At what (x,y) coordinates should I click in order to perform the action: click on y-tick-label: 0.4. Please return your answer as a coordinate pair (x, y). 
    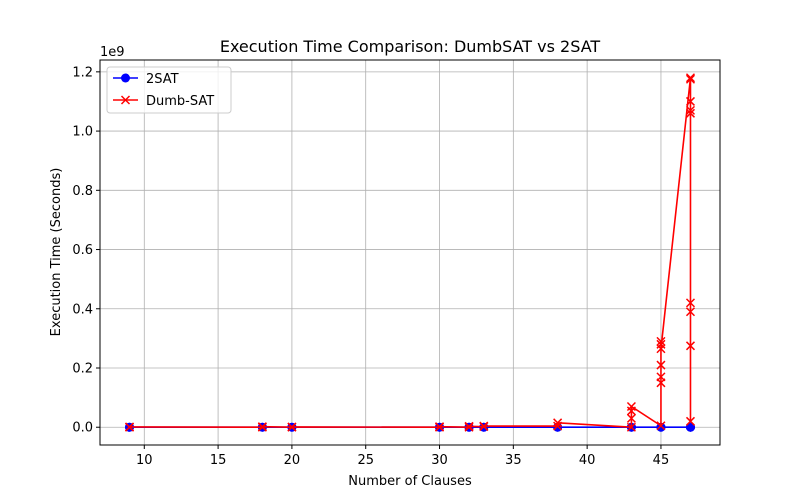
    Looking at the image, I should click on (82, 309).